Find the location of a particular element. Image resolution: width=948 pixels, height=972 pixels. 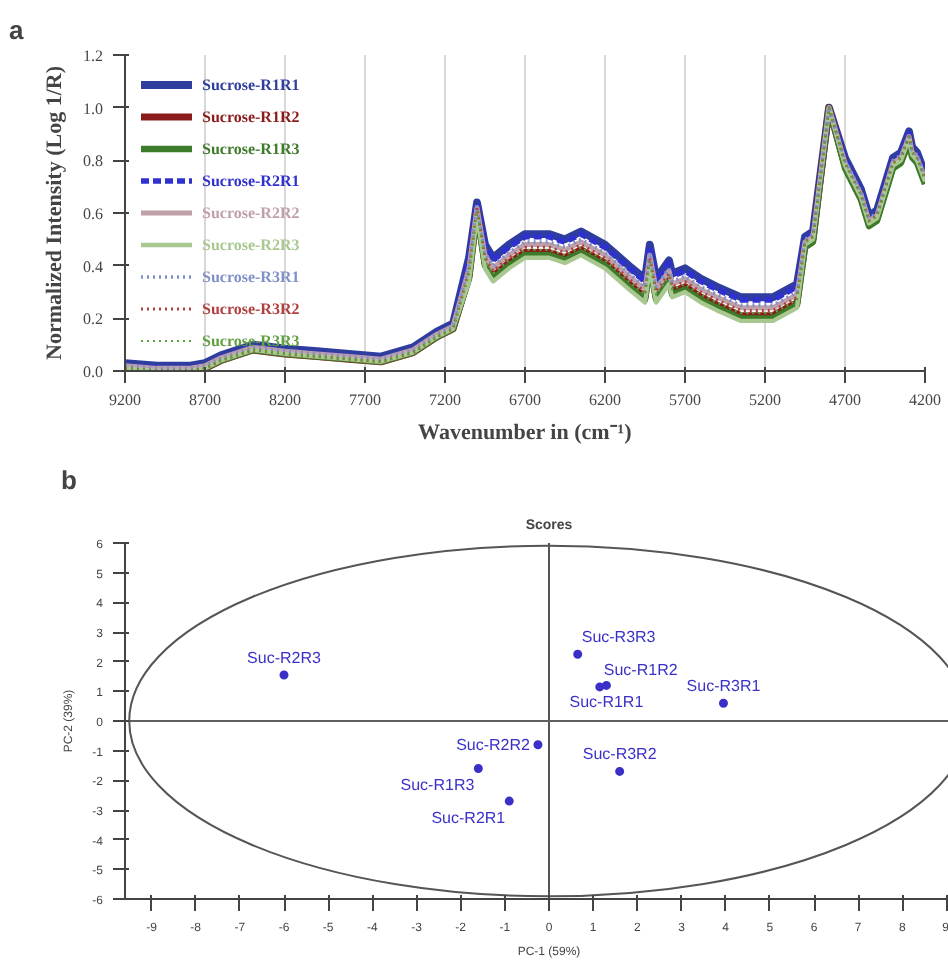

legend-label: Sucrose-R3R2 is located at coordinates (251, 308).